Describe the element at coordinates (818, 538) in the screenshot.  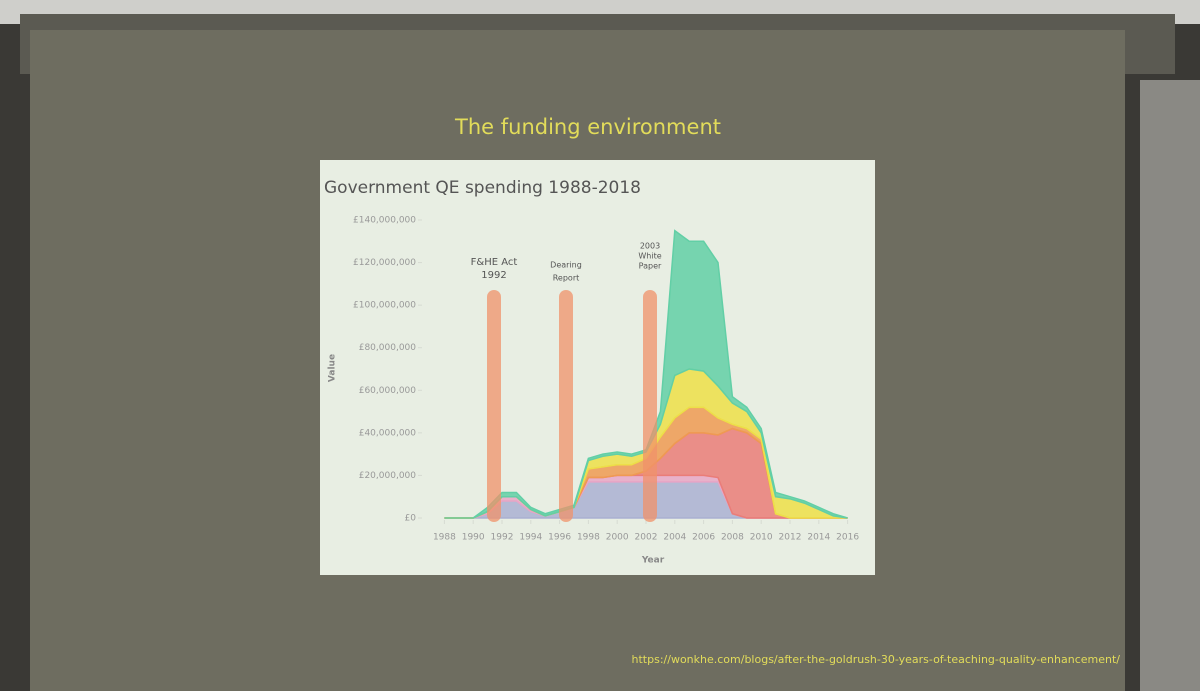
I see `x-tick-label: 2014` at that location.